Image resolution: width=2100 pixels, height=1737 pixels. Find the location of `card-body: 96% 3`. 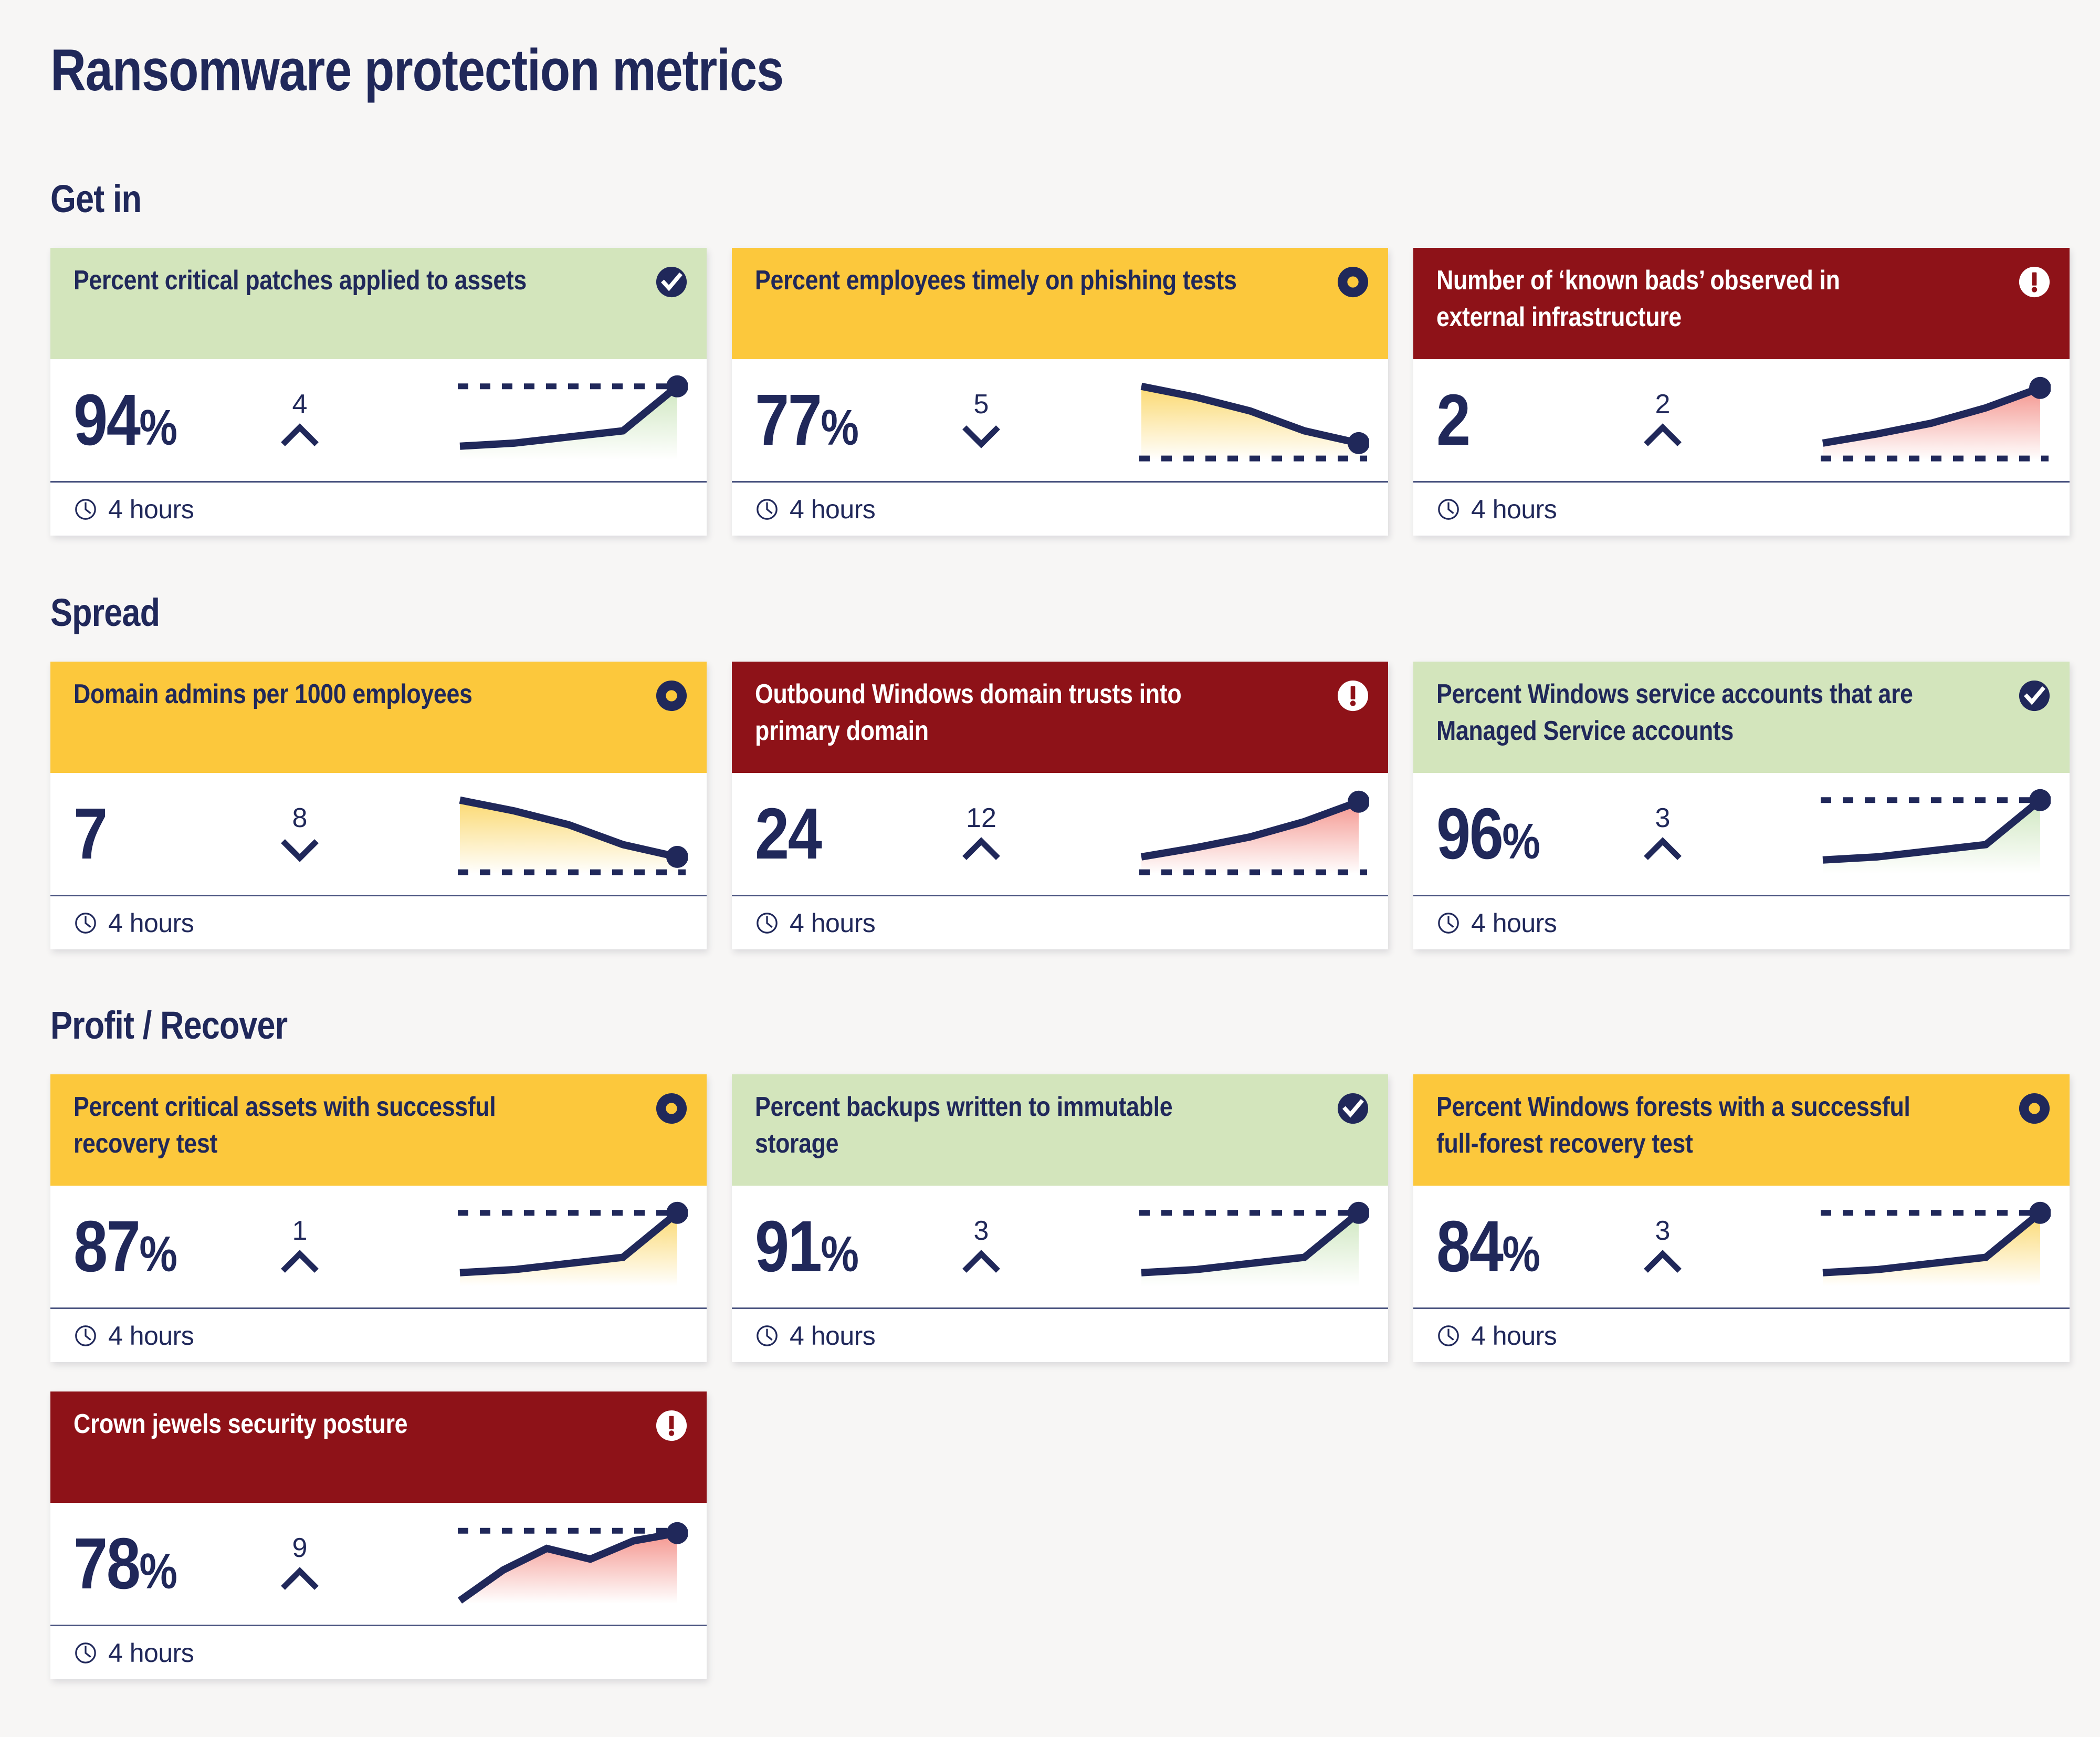

card-body: 96% 3 is located at coordinates (1741, 834).